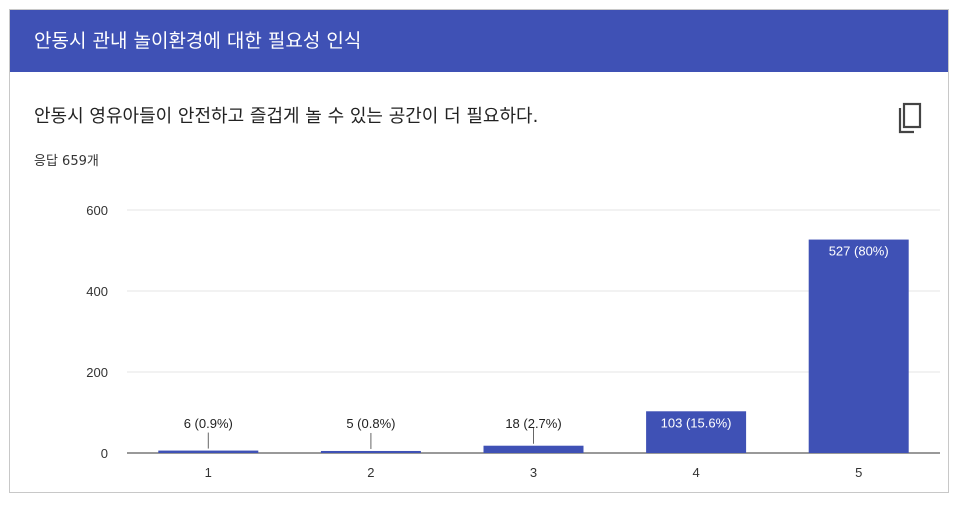 The height and width of the screenshot is (511, 960). What do you see at coordinates (859, 251) in the screenshot?
I see `data-label: 527 (80%)` at bounding box center [859, 251].